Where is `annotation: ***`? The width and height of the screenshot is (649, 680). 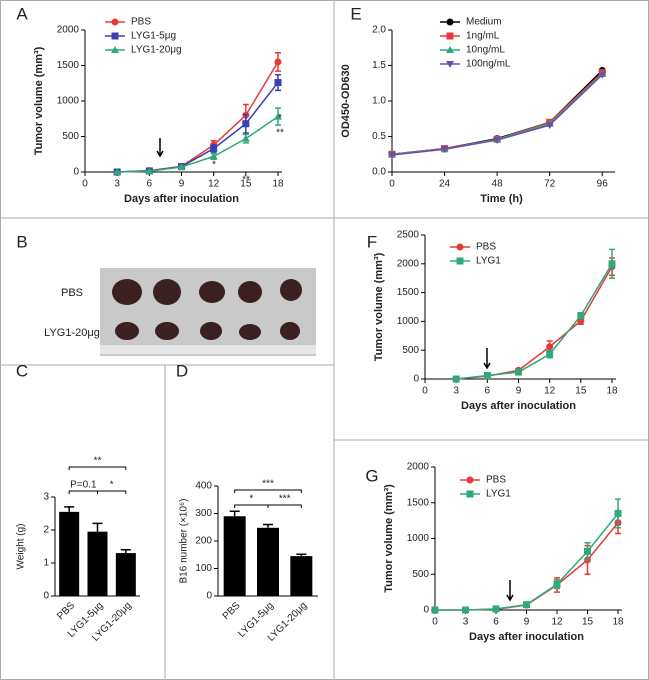 annotation: *** is located at coordinates (268, 484).